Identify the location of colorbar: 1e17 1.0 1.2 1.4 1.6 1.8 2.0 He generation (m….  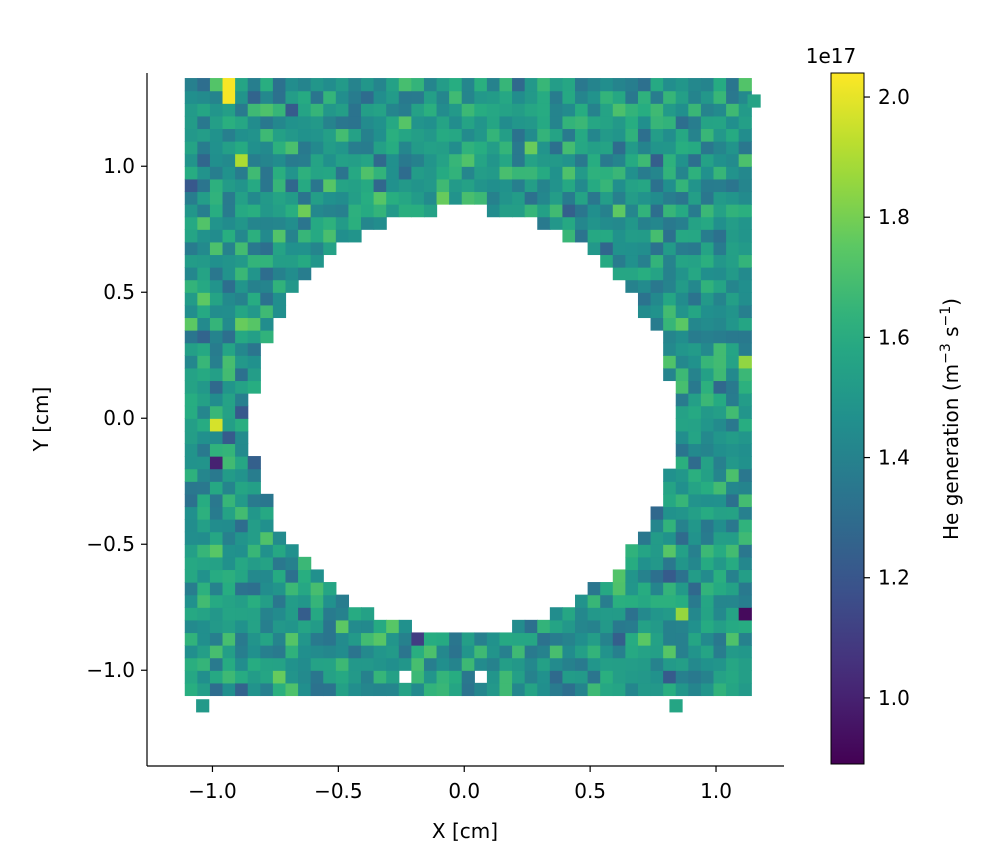
(884, 404).